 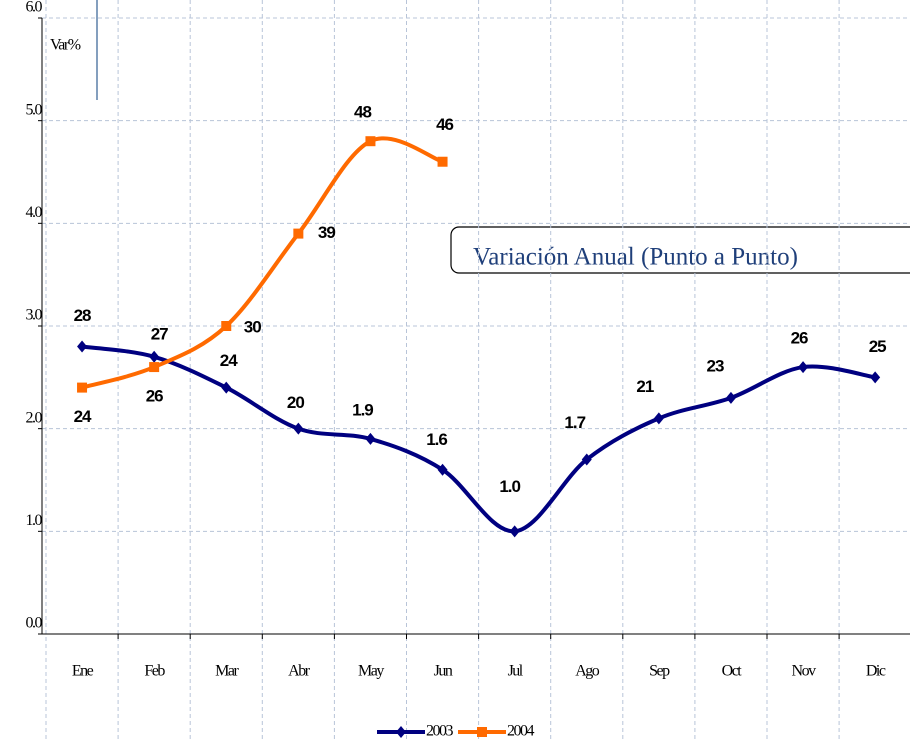 I want to click on y-tick-label: 4.0, so click(x=34, y=212).